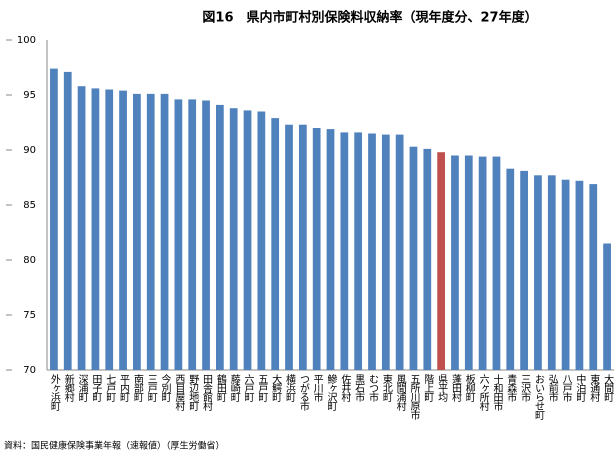 The width and height of the screenshot is (614, 459). Describe the element at coordinates (372, 388) in the screenshot. I see `x-tick-label: むつ市` at that location.